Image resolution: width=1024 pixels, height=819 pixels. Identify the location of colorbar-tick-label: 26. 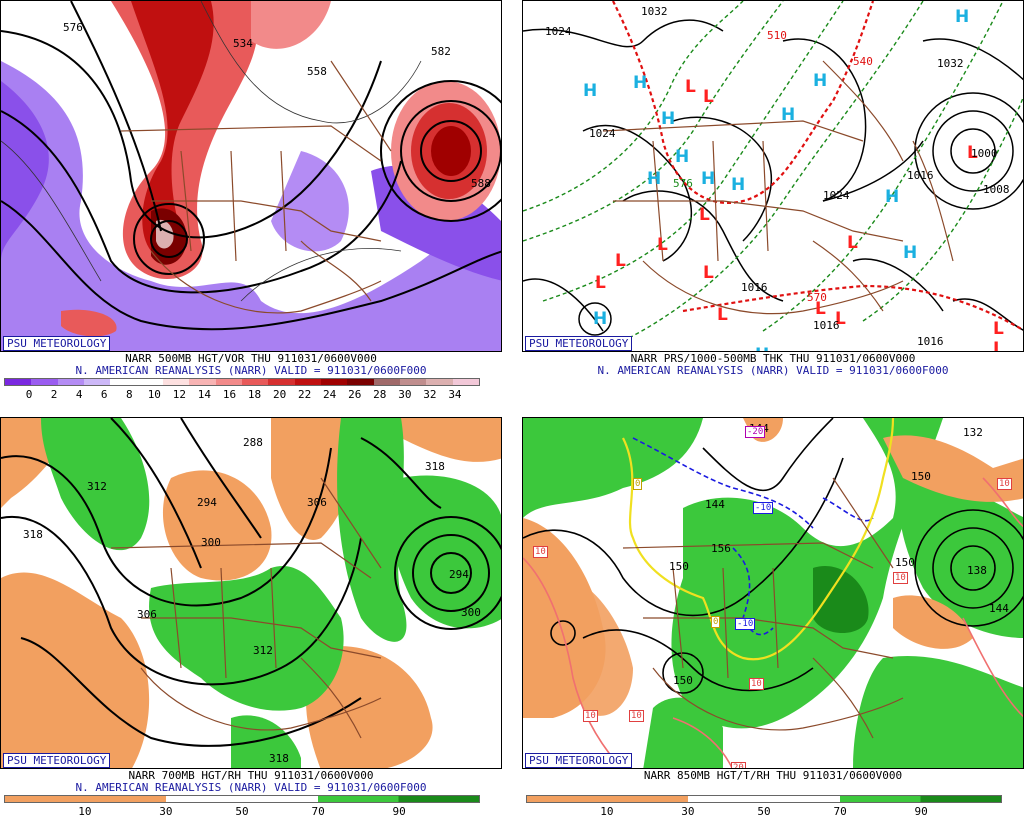
(355, 394).